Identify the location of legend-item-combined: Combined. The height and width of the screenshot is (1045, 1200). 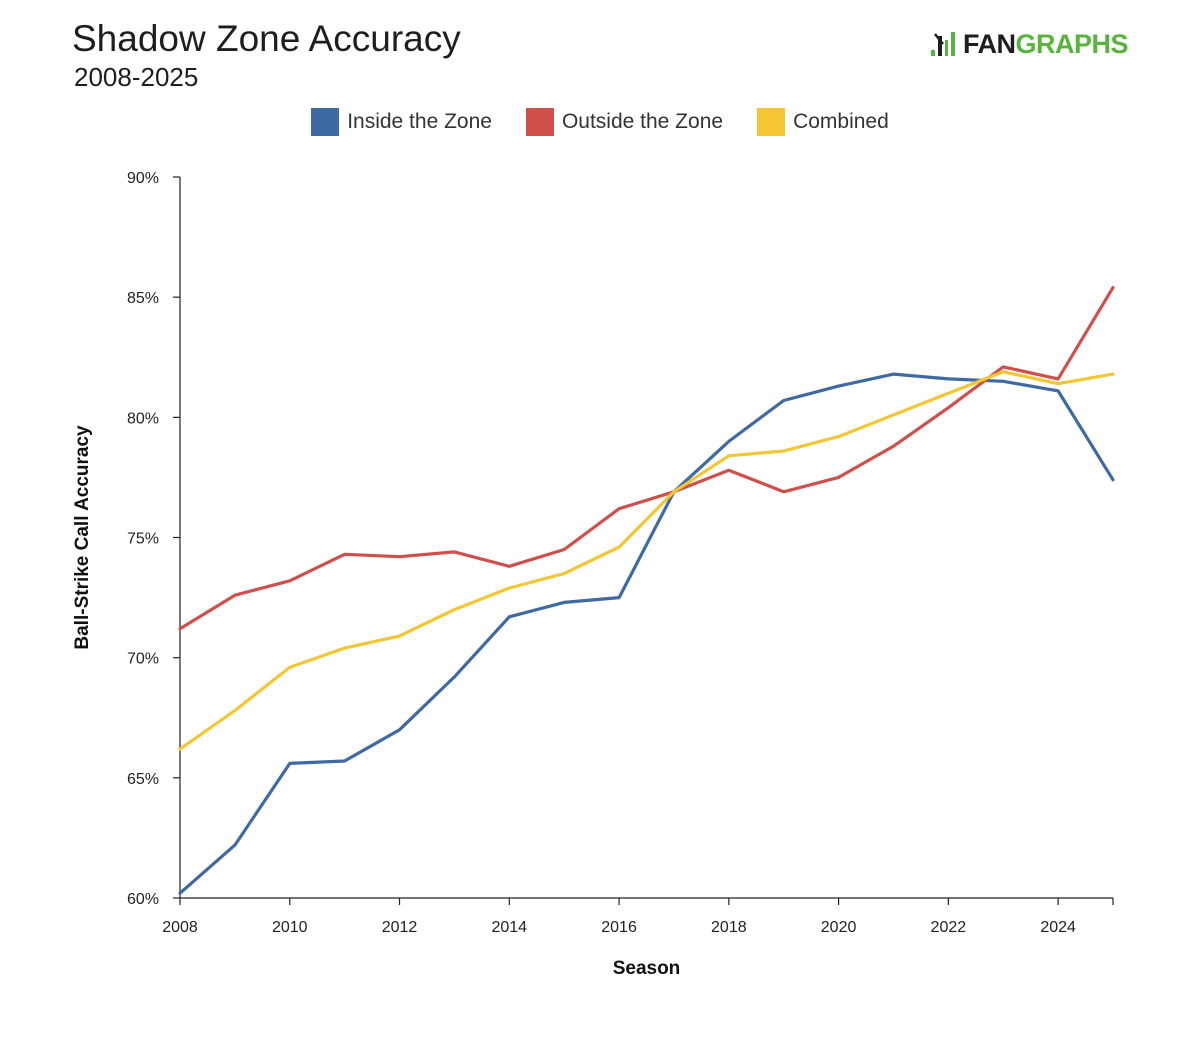
(823, 122).